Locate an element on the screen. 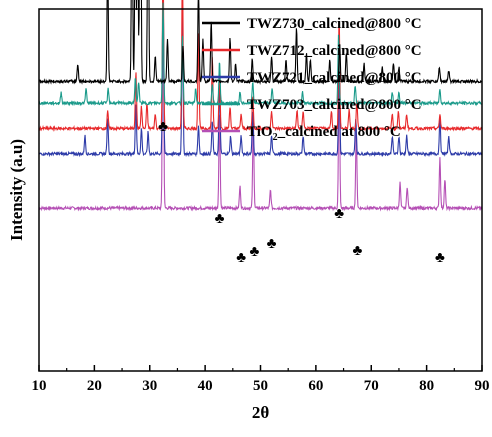 Image resolution: width=492 pixels, height=437 pixels. x-tick-label: 60 is located at coordinates (315, 386).